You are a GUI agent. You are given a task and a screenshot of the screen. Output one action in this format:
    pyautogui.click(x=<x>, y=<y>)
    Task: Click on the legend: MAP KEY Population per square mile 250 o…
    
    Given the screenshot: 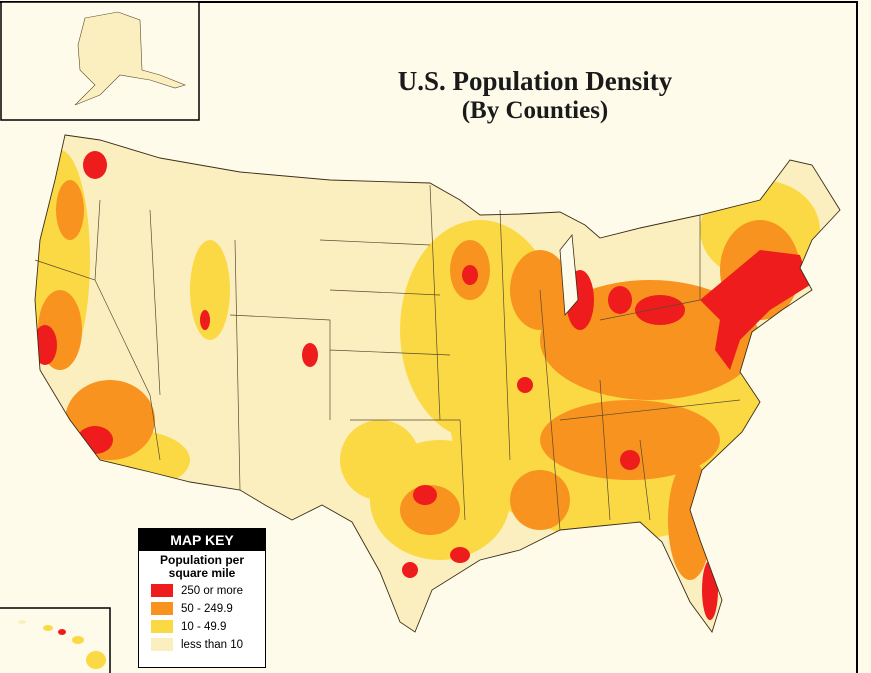 What is the action you would take?
    pyautogui.click(x=202, y=598)
    